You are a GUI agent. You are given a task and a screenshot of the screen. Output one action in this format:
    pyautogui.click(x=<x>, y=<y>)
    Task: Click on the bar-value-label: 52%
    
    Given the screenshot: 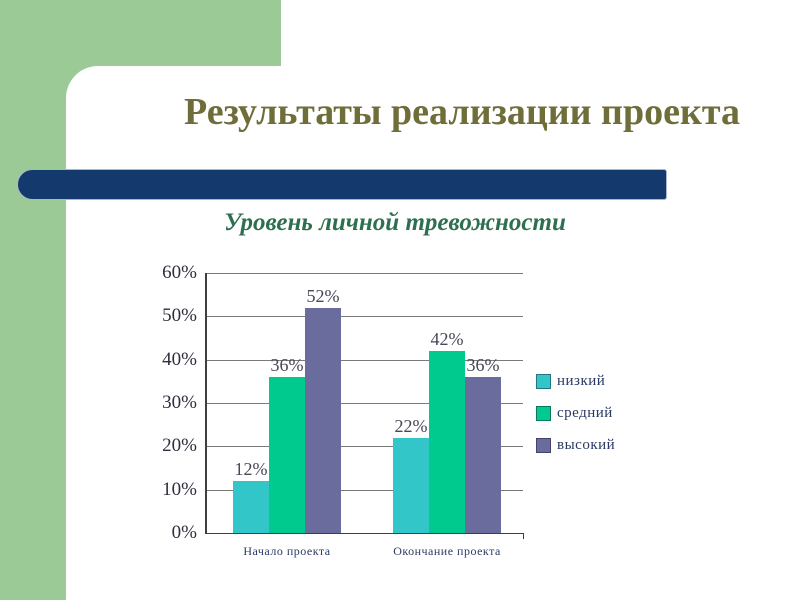 What is the action you would take?
    pyautogui.click(x=323, y=295)
    